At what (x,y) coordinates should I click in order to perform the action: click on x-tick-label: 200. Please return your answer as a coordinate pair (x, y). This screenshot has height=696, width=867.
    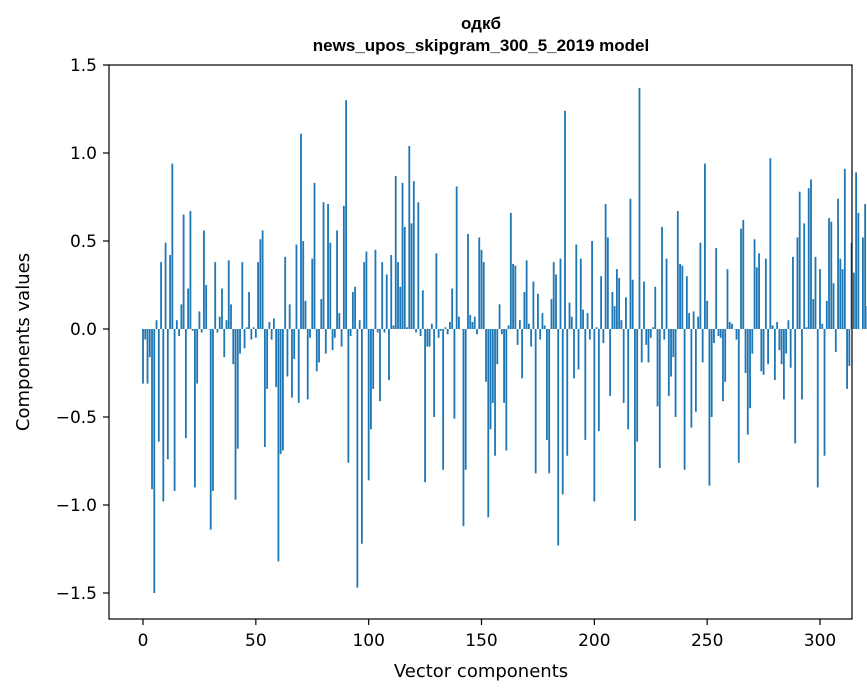
    Looking at the image, I should click on (594, 641).